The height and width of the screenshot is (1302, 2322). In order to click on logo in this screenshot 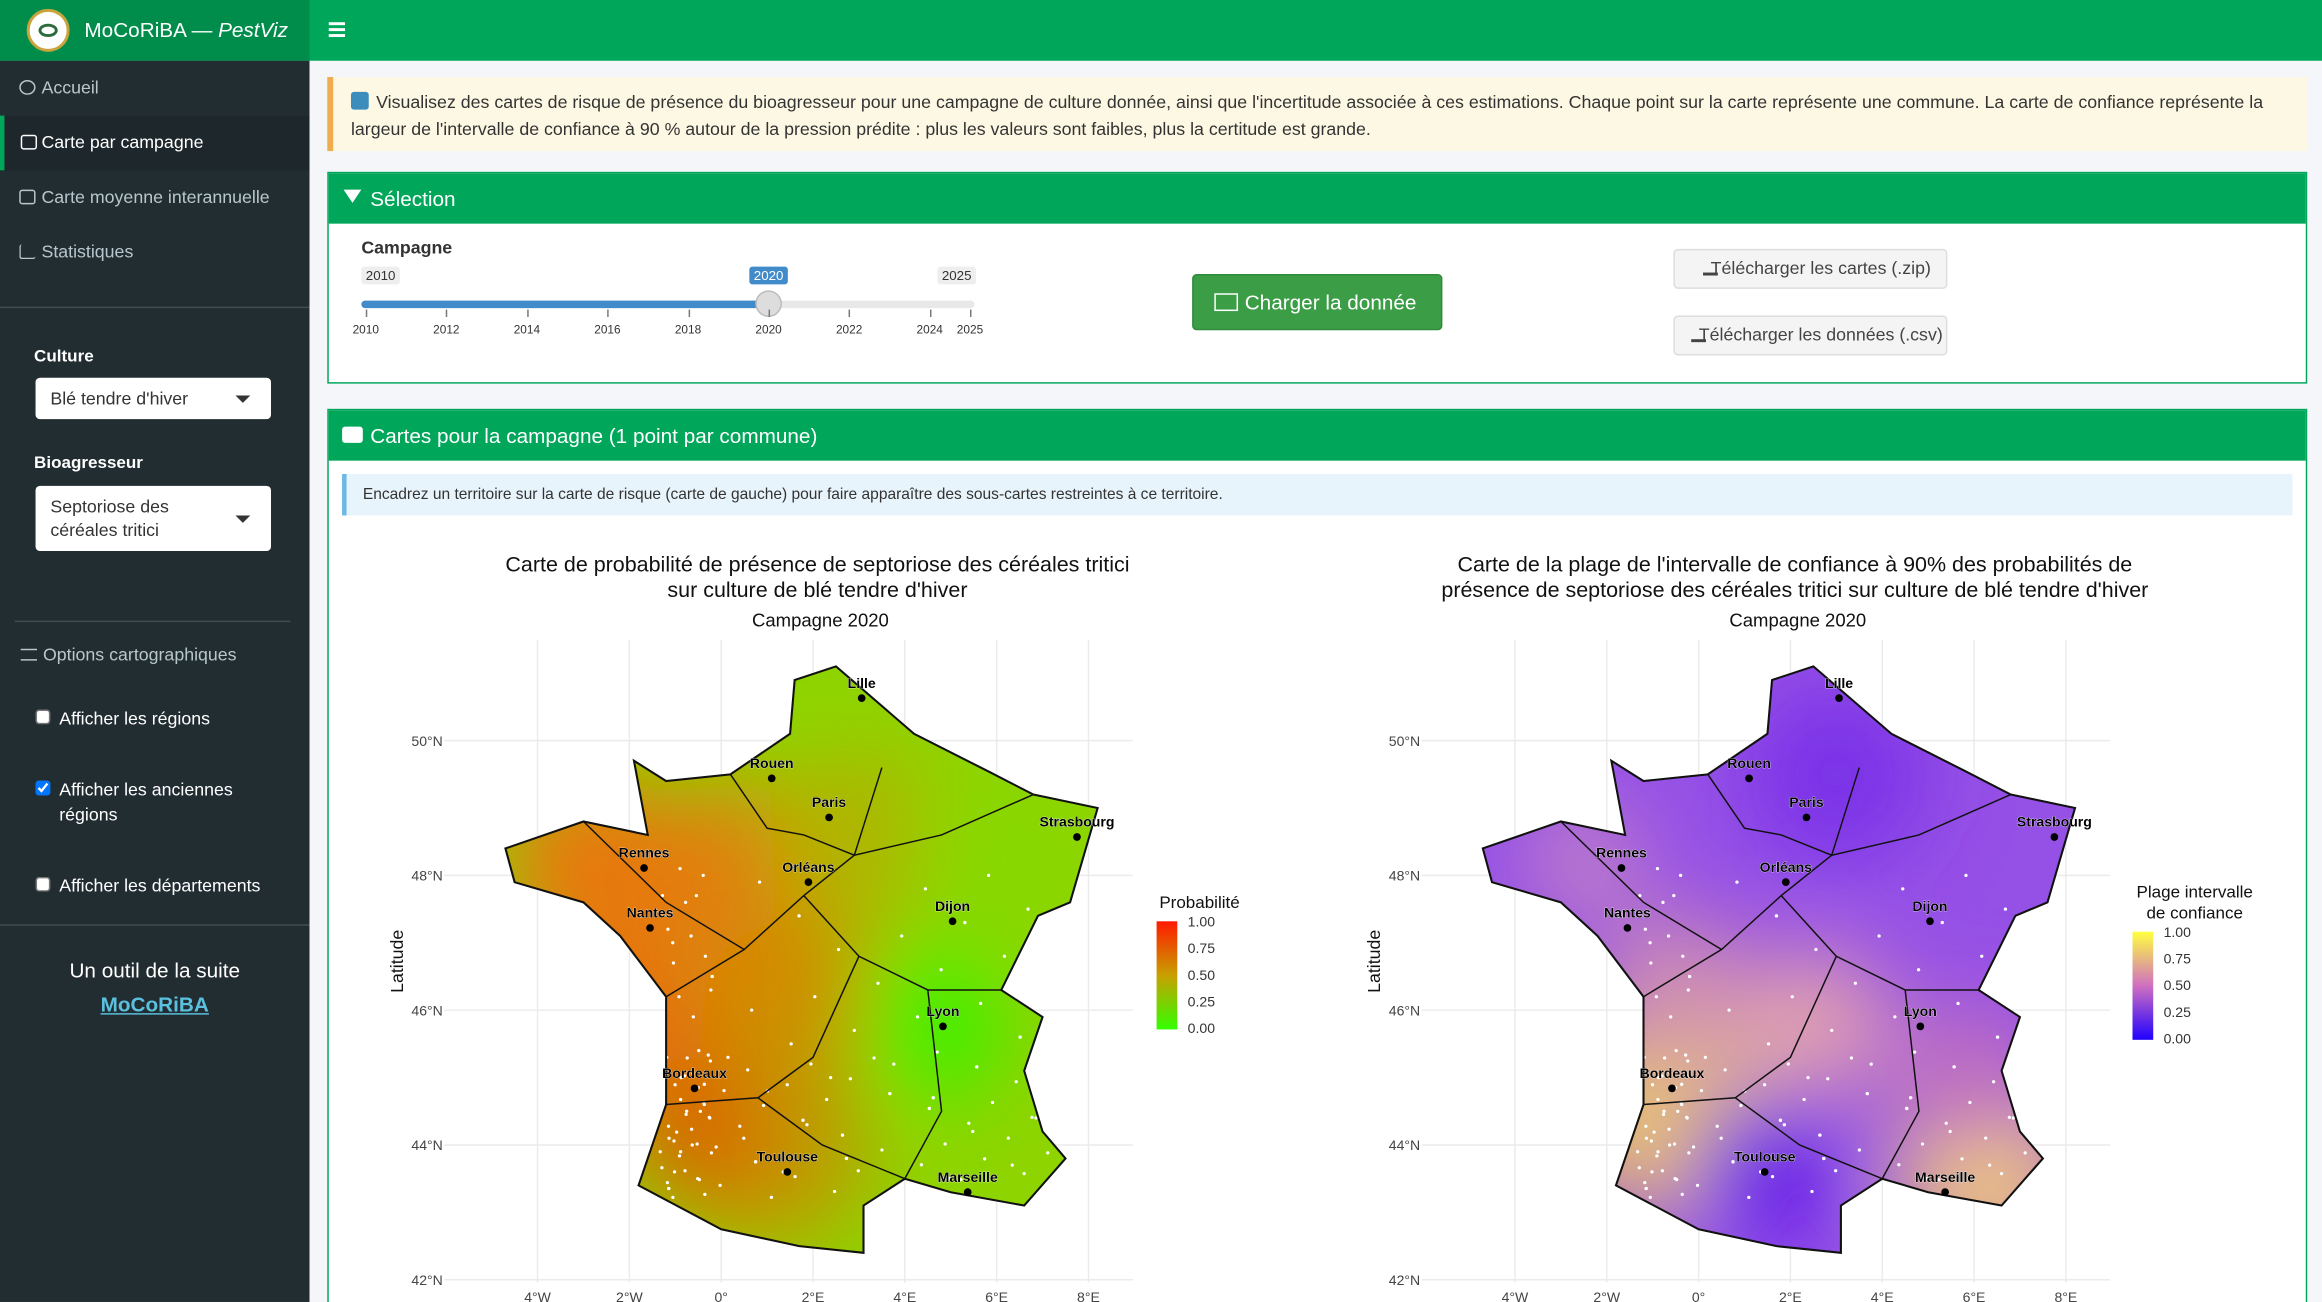, I will do `click(48, 30)`.